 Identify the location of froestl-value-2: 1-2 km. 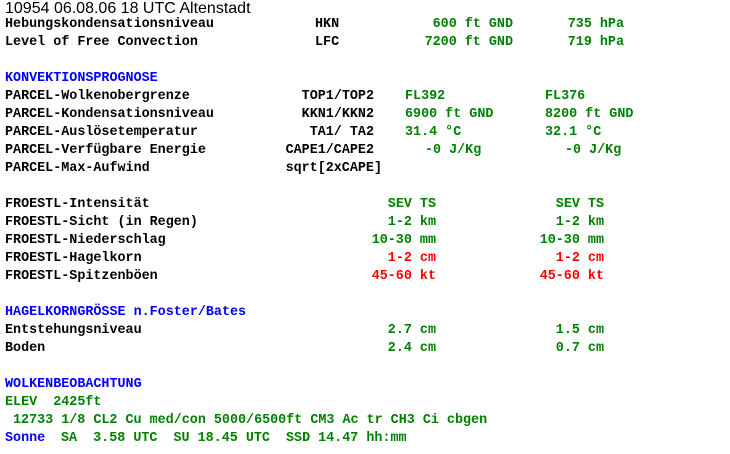
(579, 222).